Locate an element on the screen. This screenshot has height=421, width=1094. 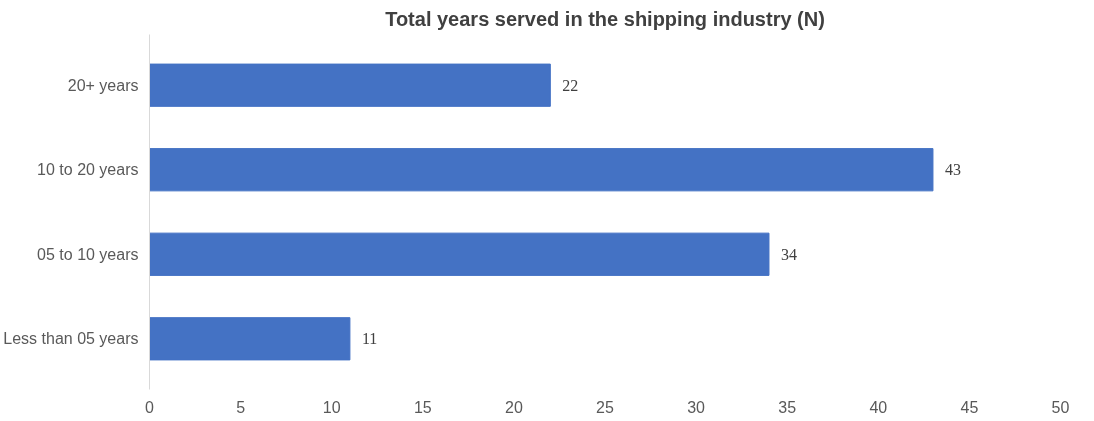
chart-title: Total years served in the shipping industry (N) is located at coordinates (605, 18).